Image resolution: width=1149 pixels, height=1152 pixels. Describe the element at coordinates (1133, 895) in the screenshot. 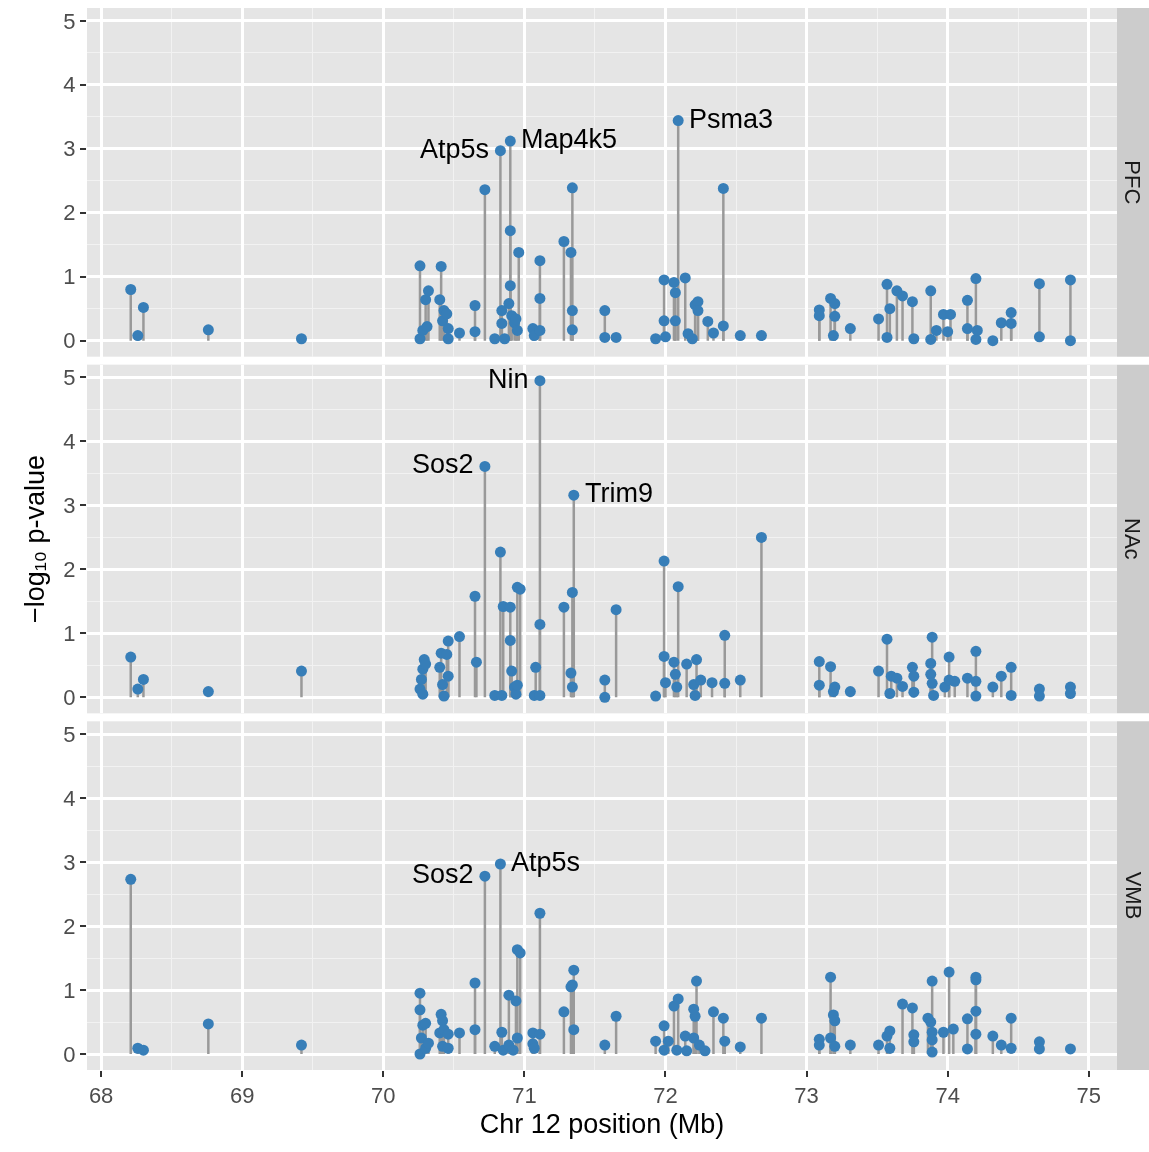

I see `text: VMB` at that location.